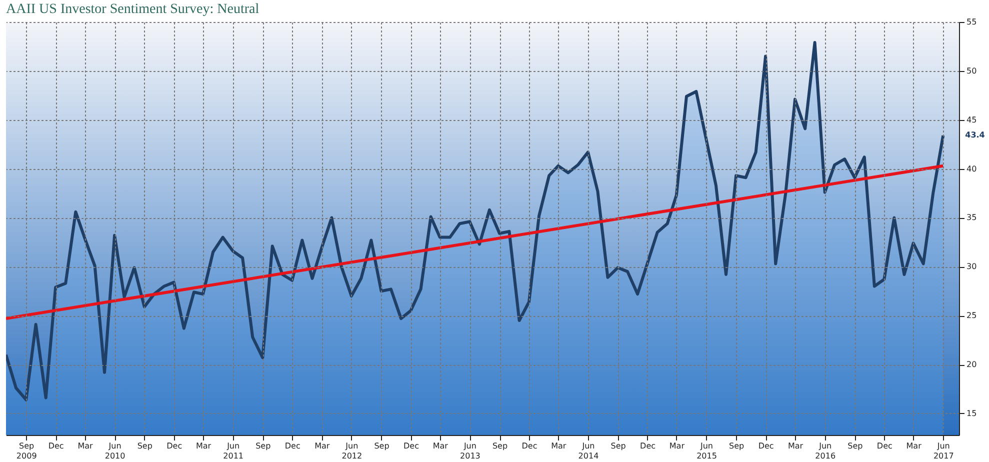  Describe the element at coordinates (971, 315) in the screenshot. I see `y-tick-label: 25` at that location.